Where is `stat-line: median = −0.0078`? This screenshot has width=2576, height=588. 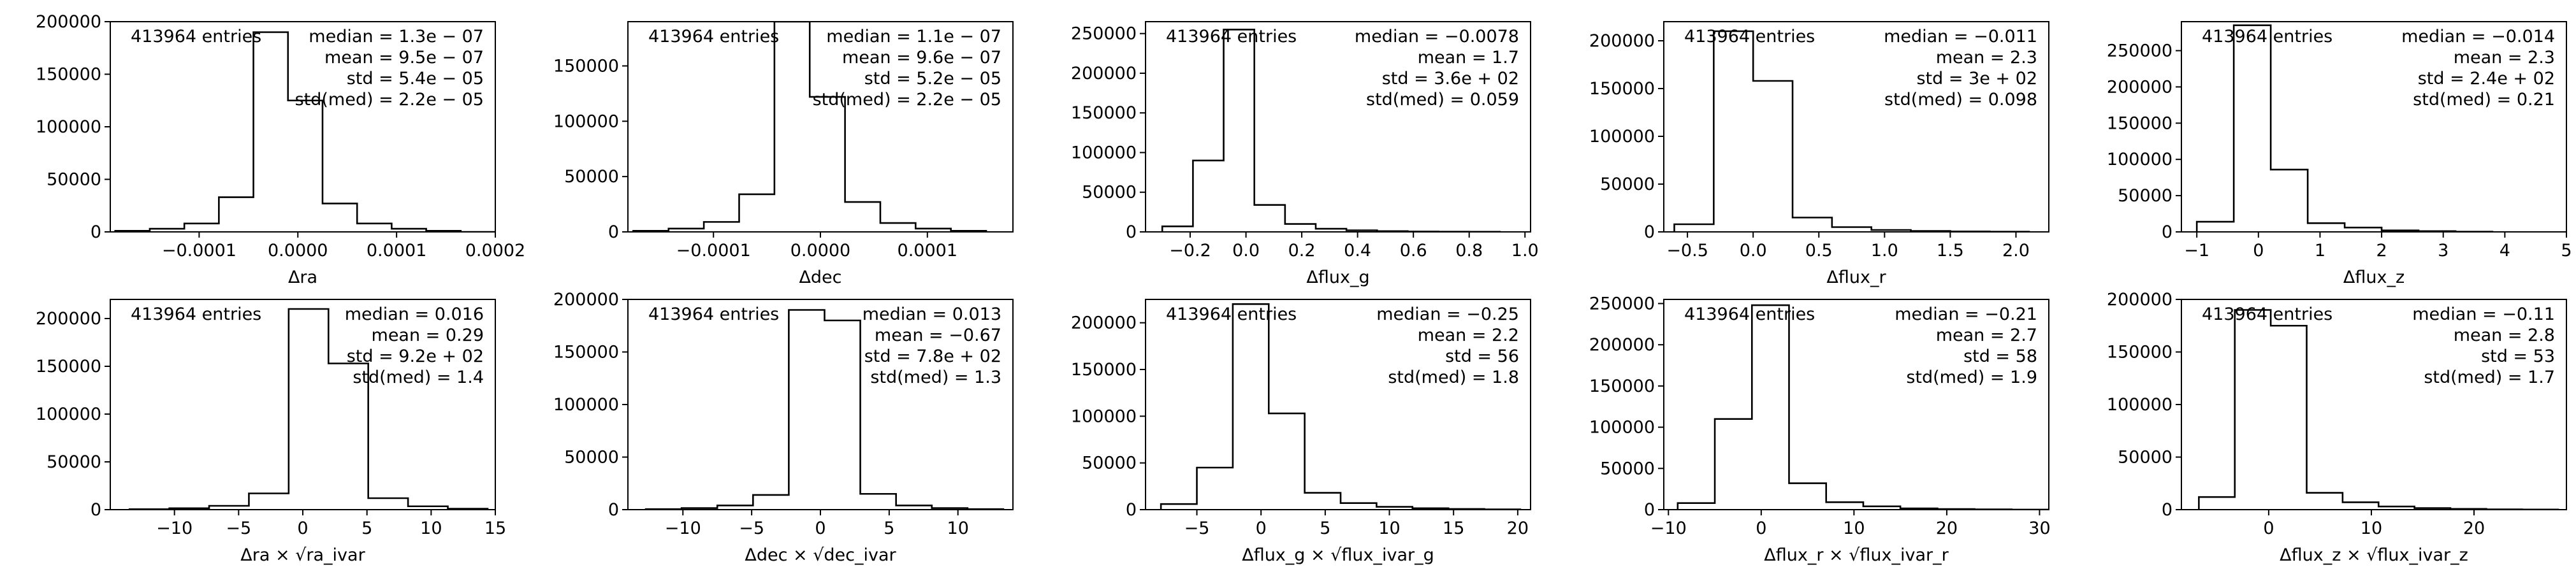 stat-line: median = −0.0078 is located at coordinates (1437, 37).